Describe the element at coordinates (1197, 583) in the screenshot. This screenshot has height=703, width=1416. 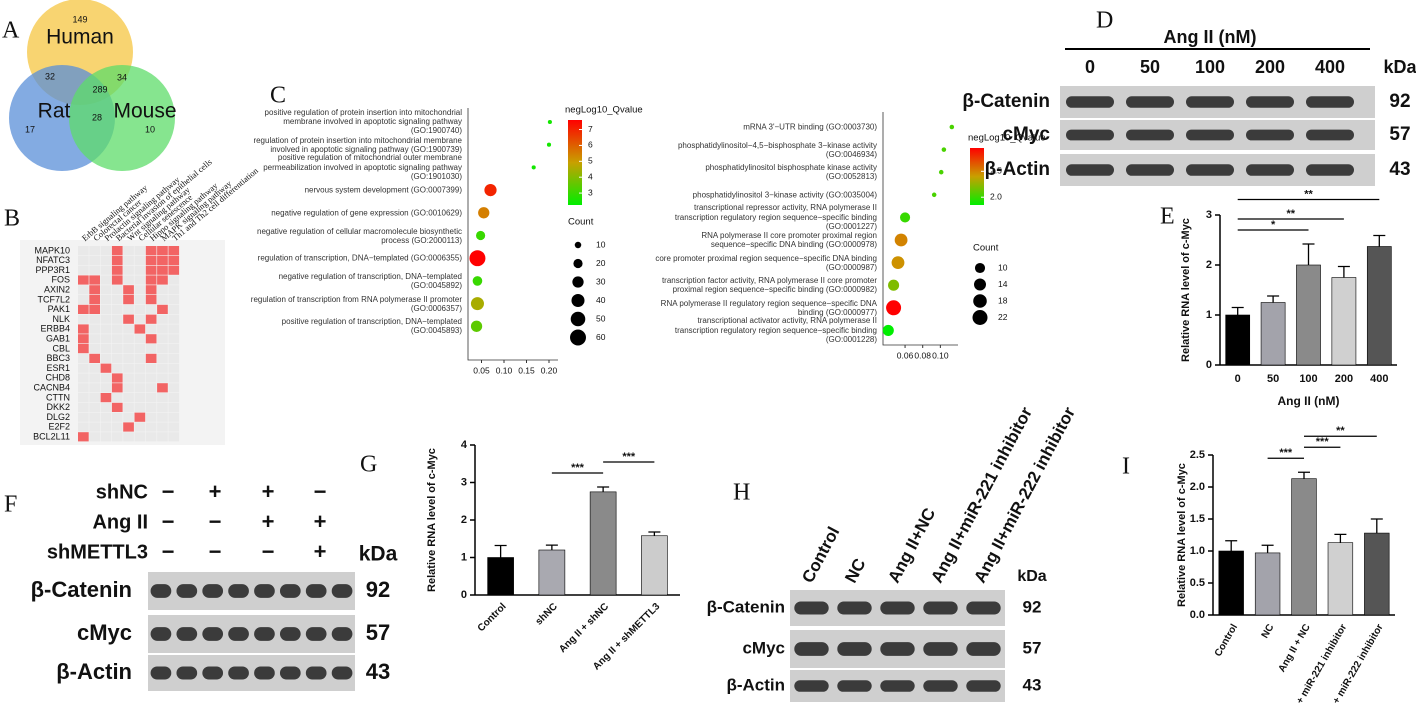
I see `y-tick-label: 0.5` at that location.